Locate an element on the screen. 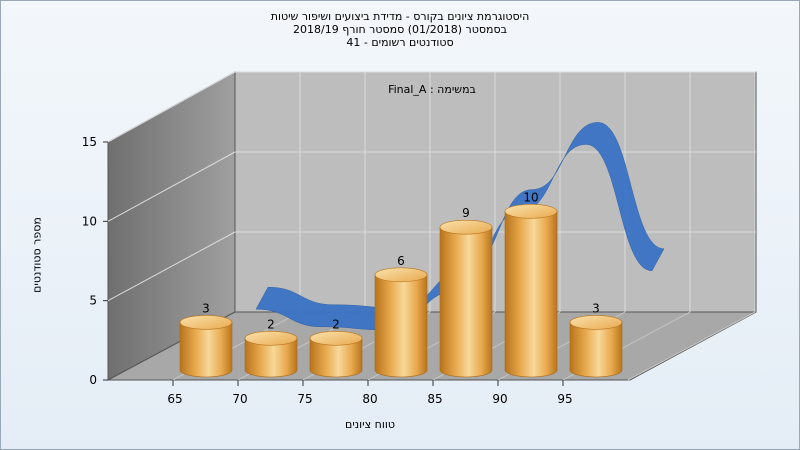 The image size is (800, 450). x-axis-label: טווח ציונים is located at coordinates (370, 424).